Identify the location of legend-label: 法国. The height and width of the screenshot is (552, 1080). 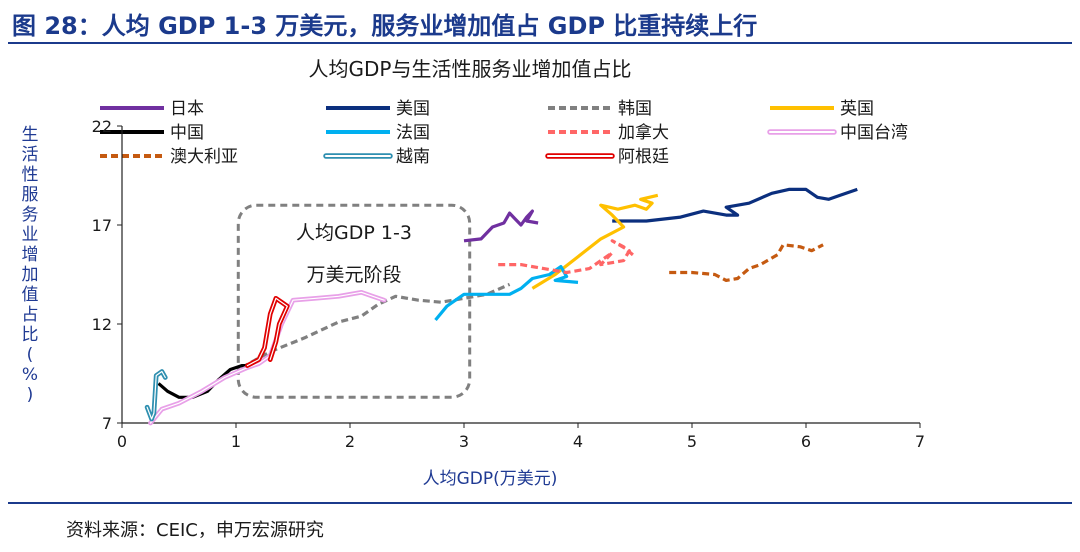
(413, 133).